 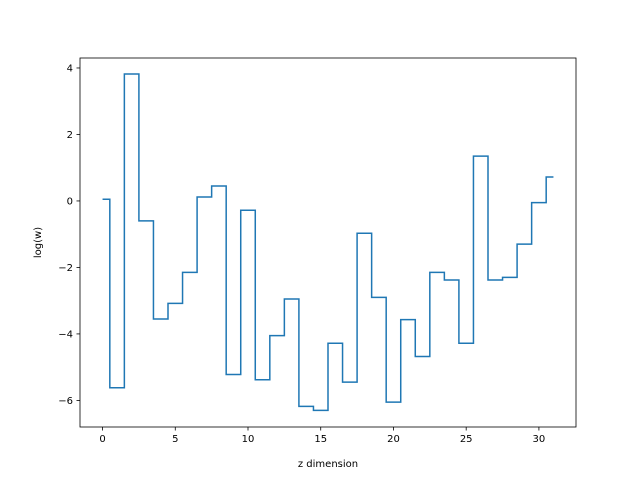 What do you see at coordinates (248, 439) in the screenshot?
I see `x-tick-label: 10` at bounding box center [248, 439].